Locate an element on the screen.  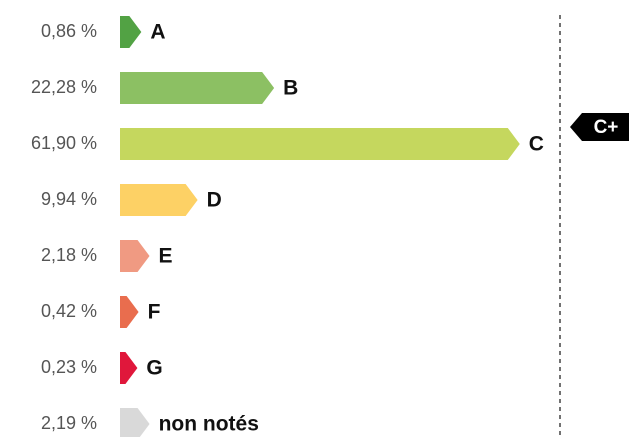
category-label: B is located at coordinates (290, 88).